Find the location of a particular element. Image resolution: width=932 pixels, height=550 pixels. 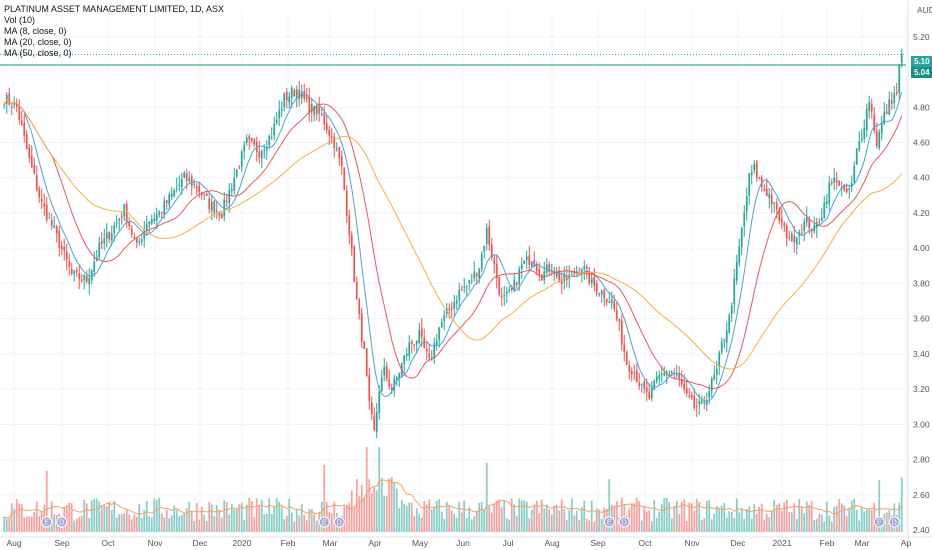

legend-ma8: MA (8, close, 0) is located at coordinates (35, 31).